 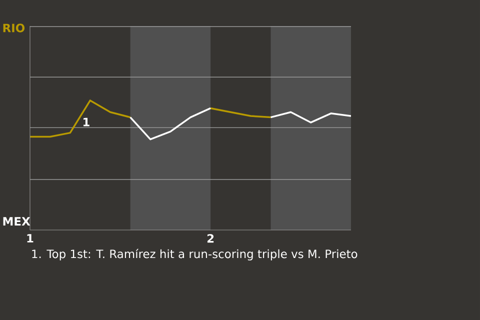 I want to click on text: RIO, so click(x=14, y=28).